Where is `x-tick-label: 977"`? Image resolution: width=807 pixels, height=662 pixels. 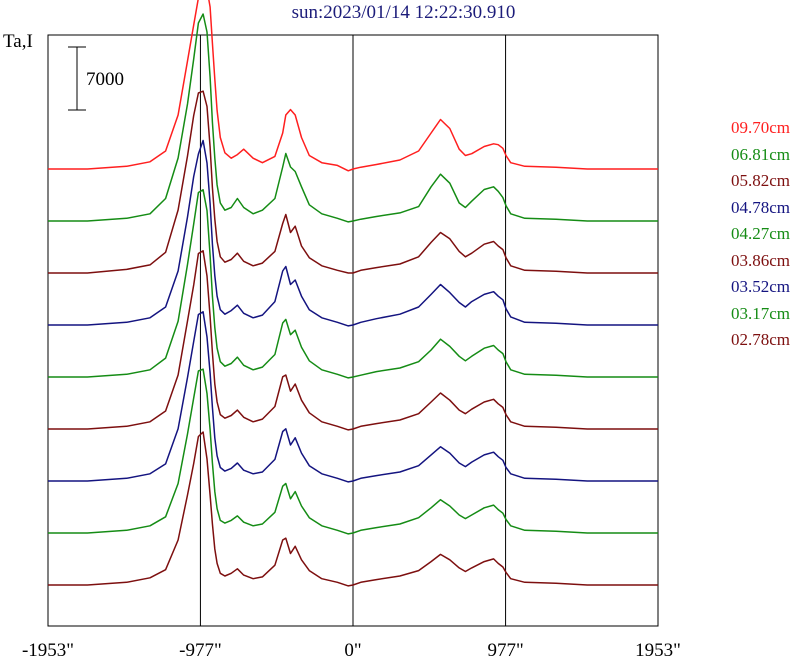 x-tick-label: 977" is located at coordinates (505, 650).